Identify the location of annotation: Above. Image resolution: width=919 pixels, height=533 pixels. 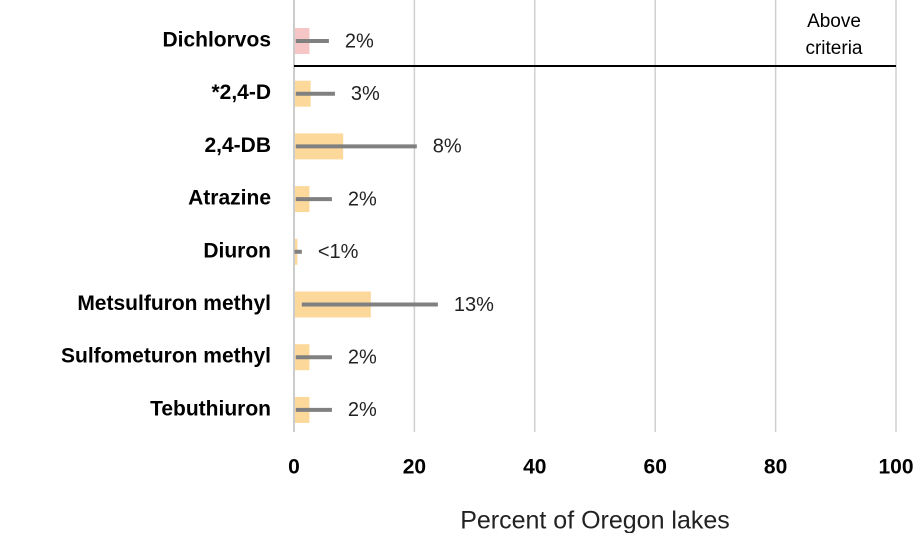
(834, 21).